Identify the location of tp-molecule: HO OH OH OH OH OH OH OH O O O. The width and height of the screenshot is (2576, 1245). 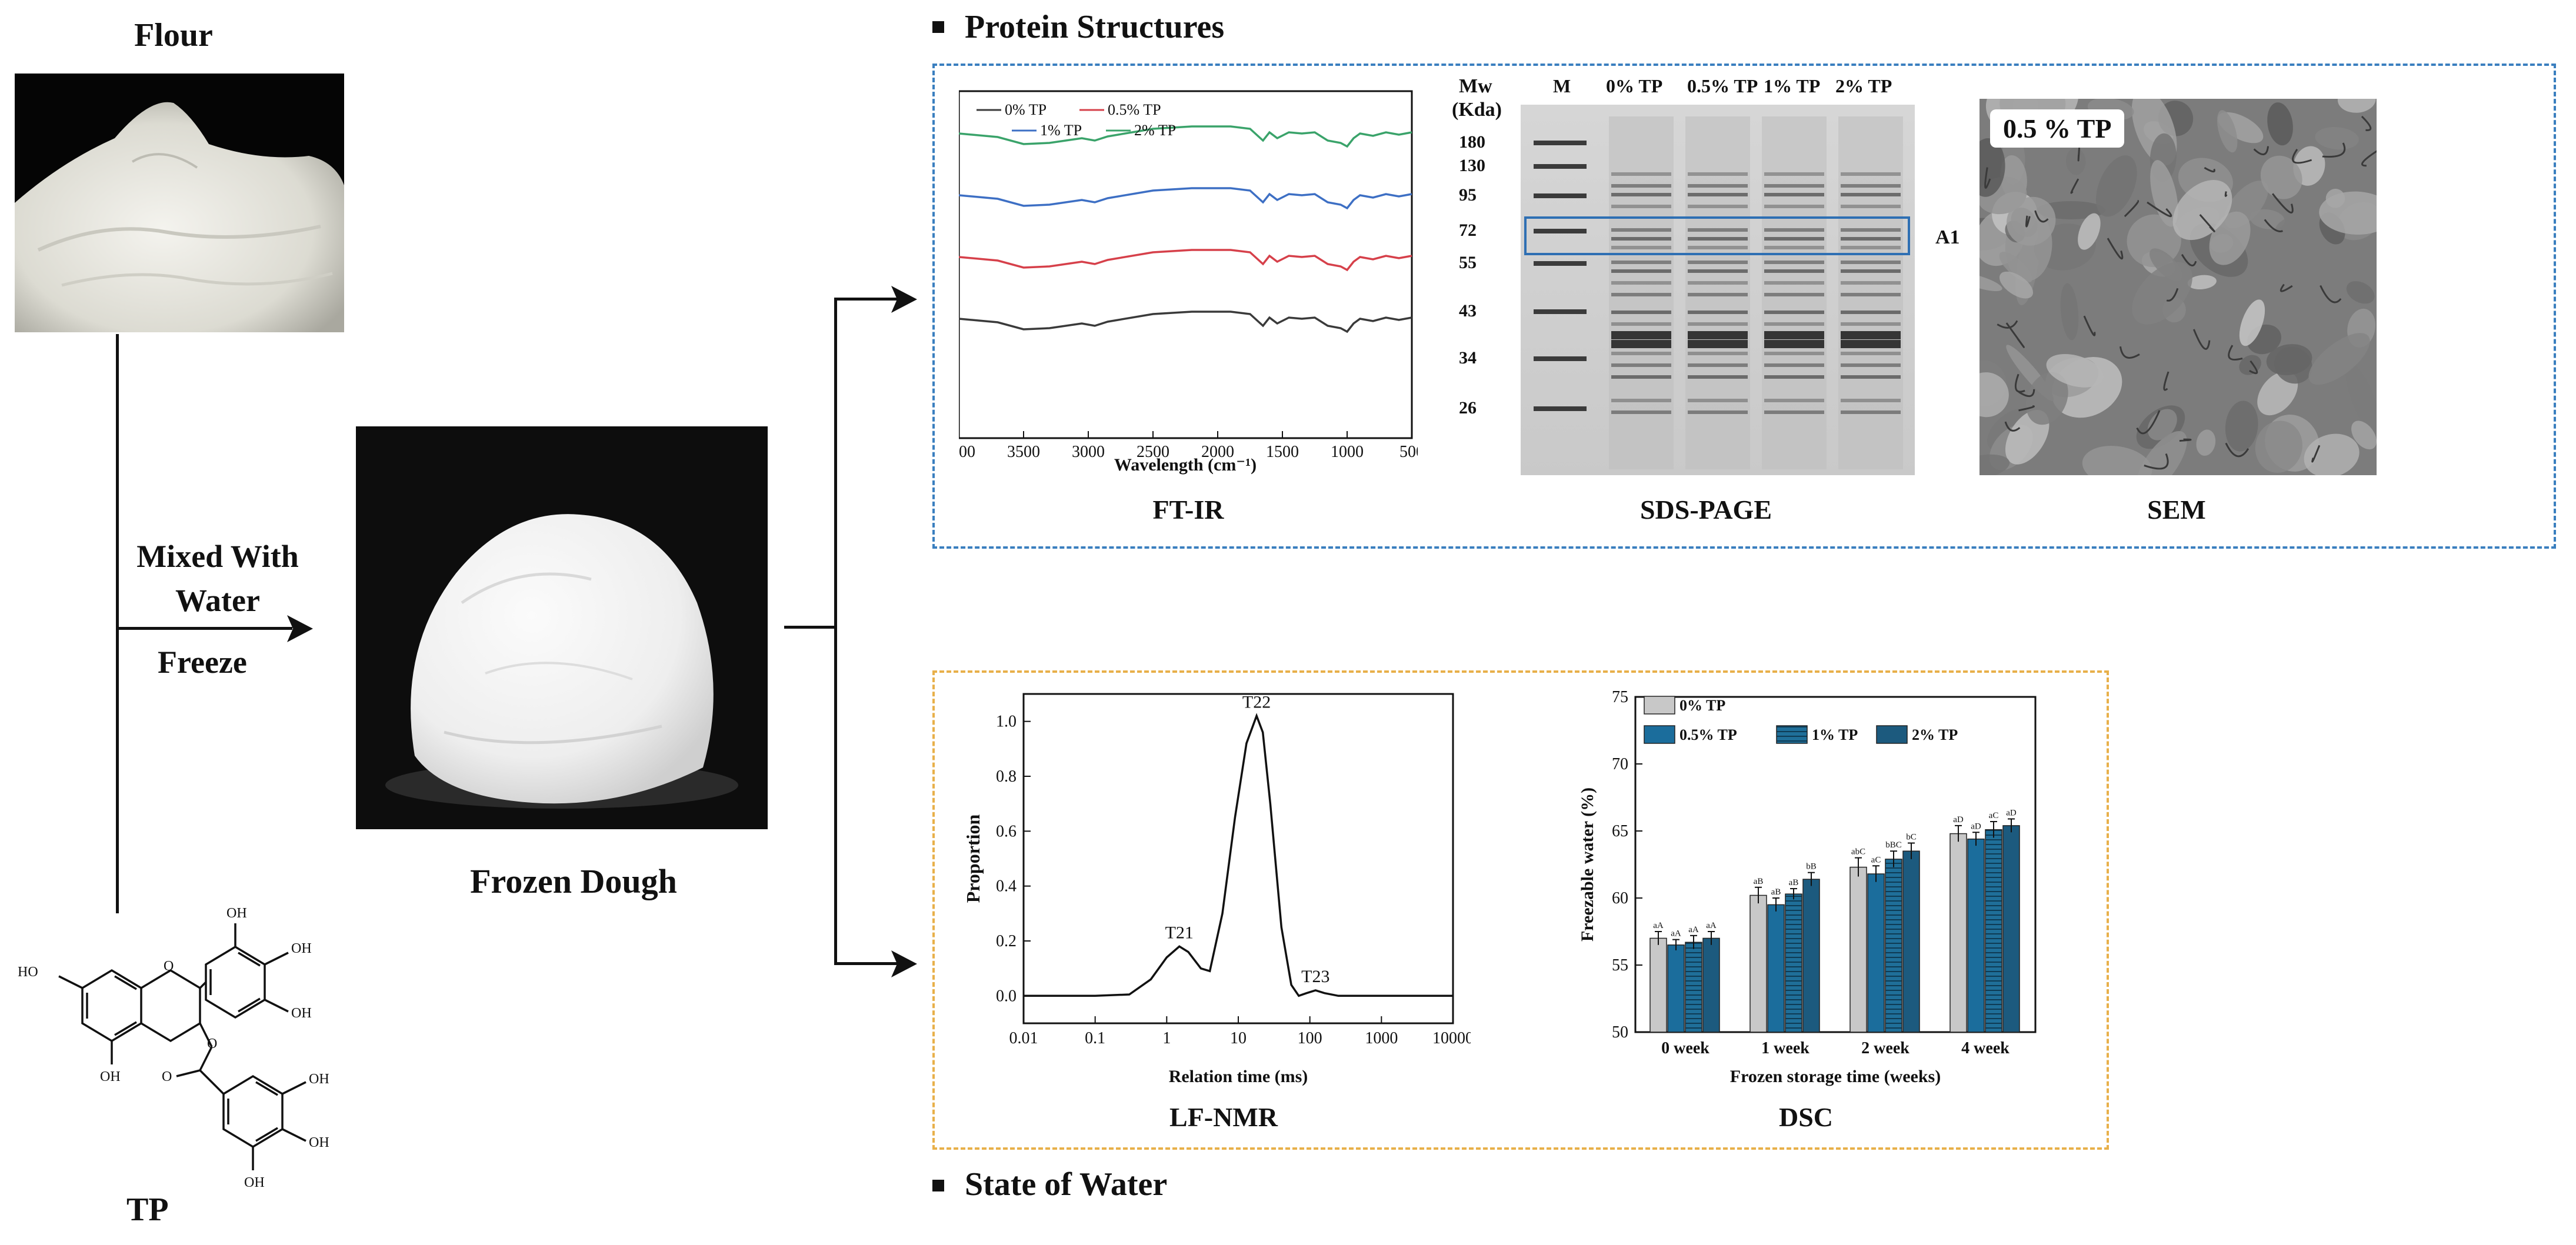
(173, 1048).